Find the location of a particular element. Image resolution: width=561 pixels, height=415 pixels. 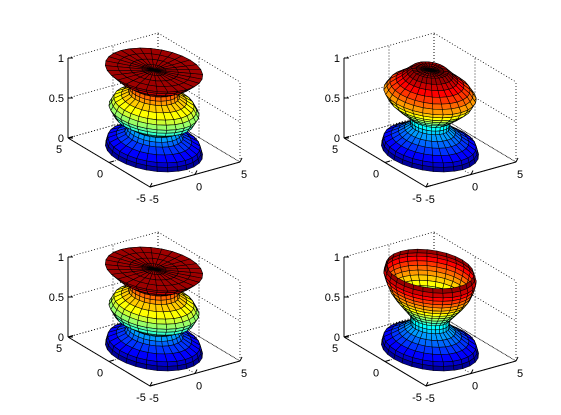

grid-line-z is located at coordinates (389, 45).